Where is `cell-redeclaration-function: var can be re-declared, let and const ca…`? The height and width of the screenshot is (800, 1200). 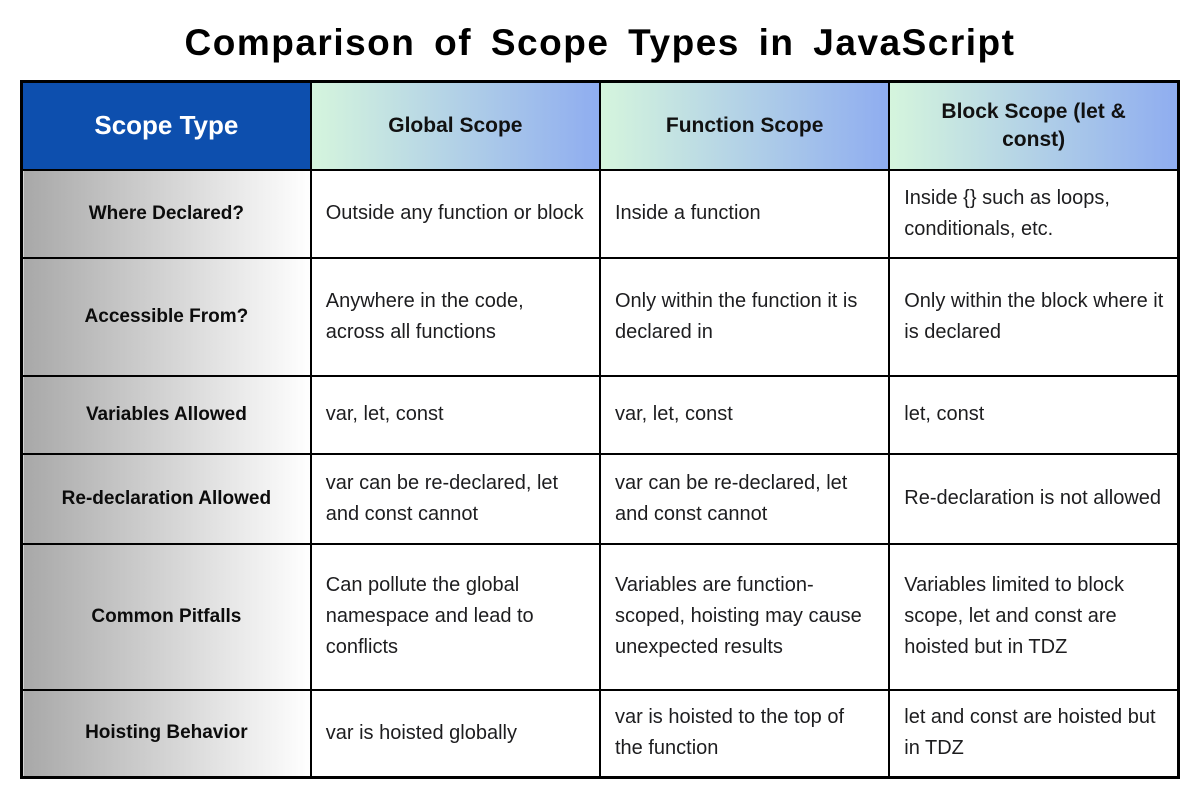 cell-redeclaration-function: var can be re-declared, let and const ca… is located at coordinates (744, 498).